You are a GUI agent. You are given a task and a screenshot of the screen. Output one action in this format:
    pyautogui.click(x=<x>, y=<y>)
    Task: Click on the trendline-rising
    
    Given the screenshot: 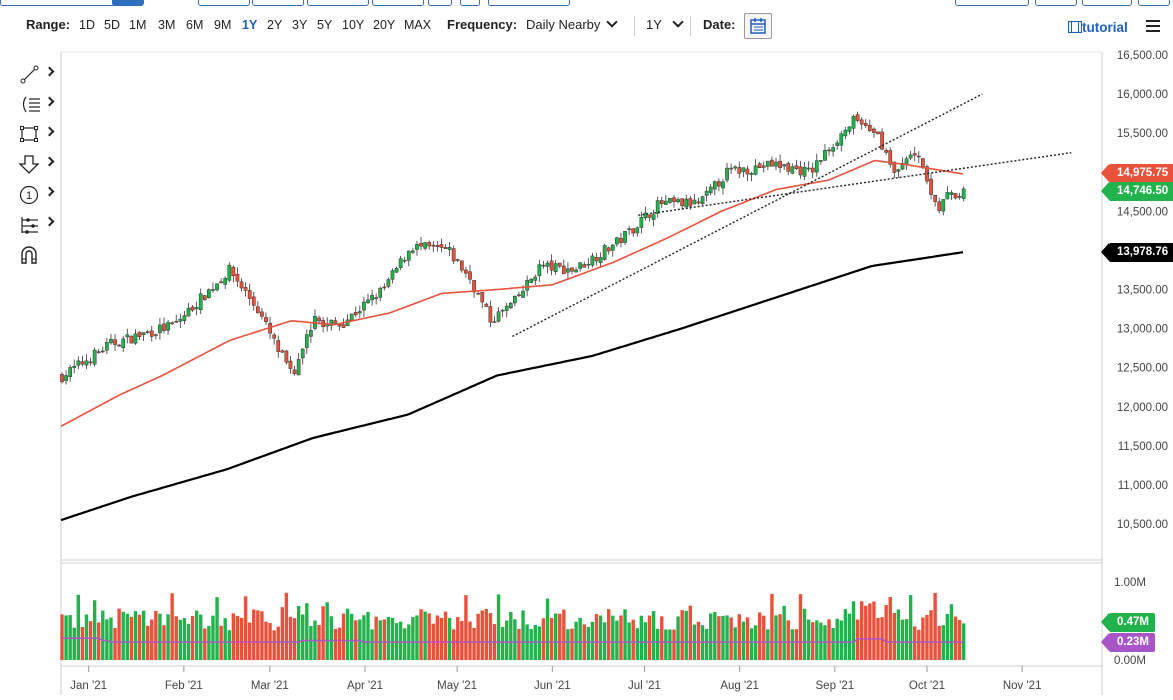 What is the action you would take?
    pyautogui.click(x=747, y=215)
    